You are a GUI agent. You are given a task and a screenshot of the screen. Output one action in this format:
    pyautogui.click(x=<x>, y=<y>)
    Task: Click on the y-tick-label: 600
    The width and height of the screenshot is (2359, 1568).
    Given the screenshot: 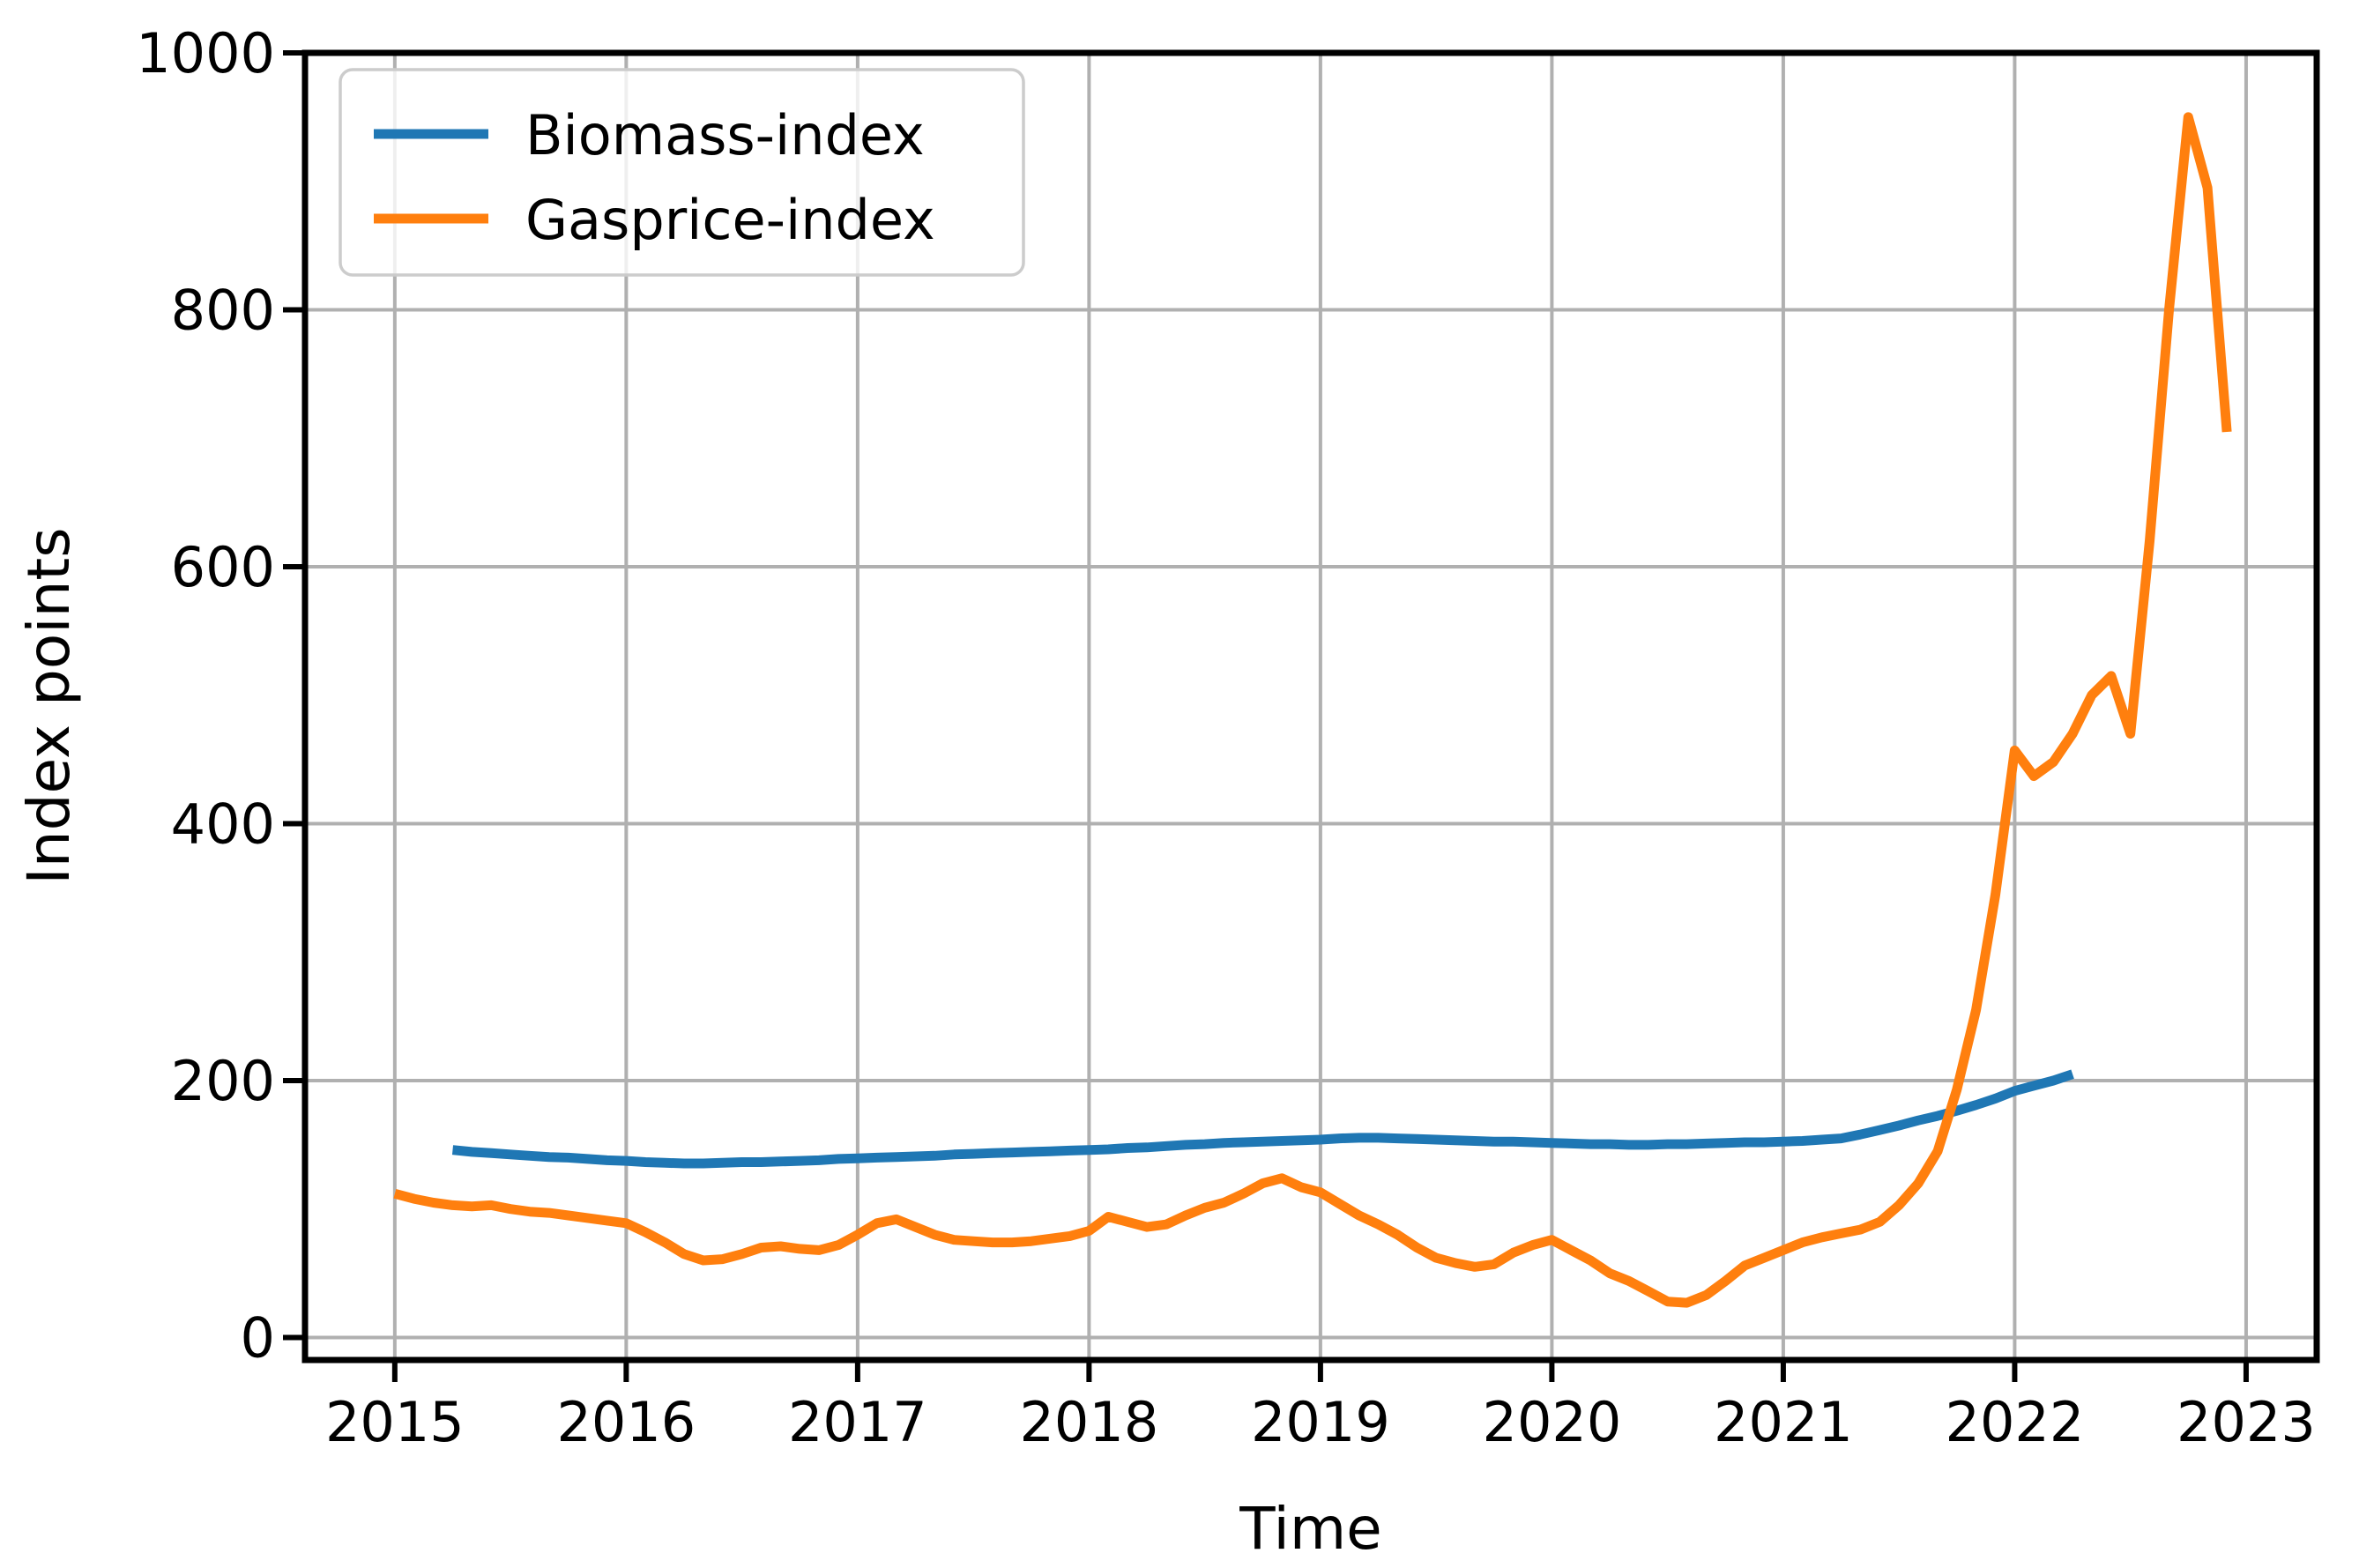 What is the action you would take?
    pyautogui.click(x=223, y=567)
    